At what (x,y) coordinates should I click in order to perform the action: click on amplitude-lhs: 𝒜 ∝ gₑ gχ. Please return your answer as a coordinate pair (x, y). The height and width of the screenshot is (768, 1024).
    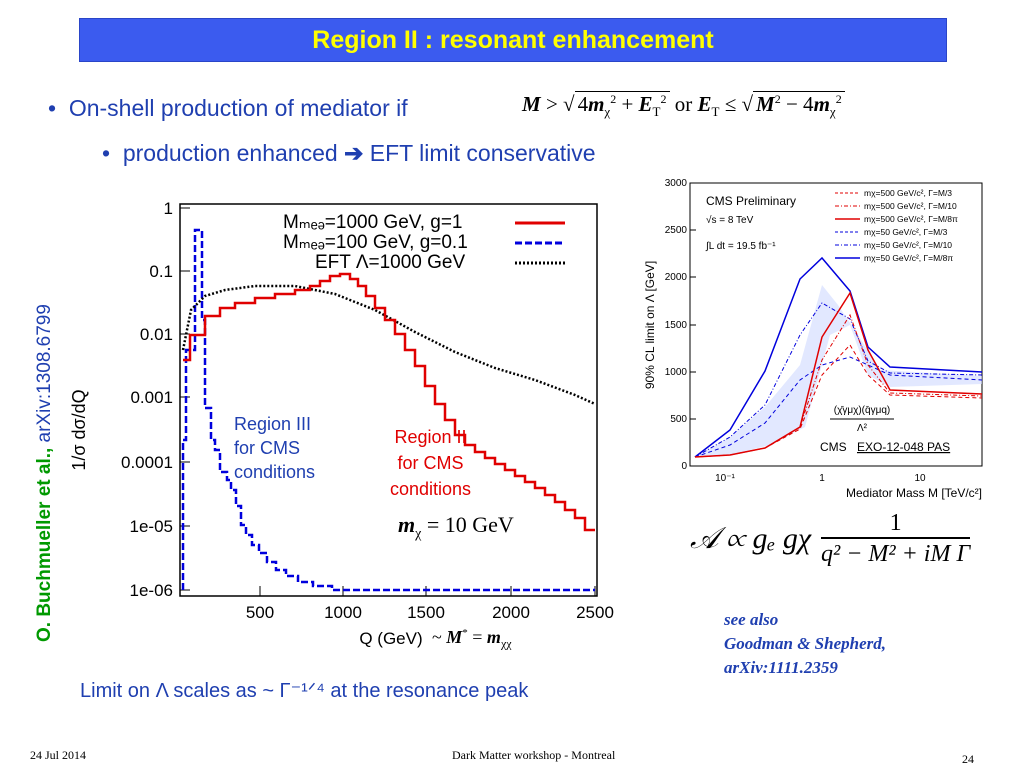
    Looking at the image, I should click on (751, 538).